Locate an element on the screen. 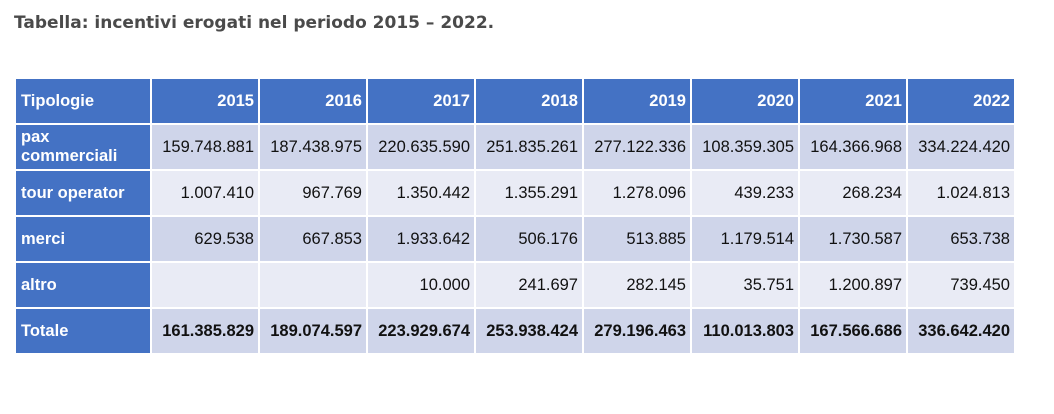  table-cell: 279.196.463 is located at coordinates (637, 331).